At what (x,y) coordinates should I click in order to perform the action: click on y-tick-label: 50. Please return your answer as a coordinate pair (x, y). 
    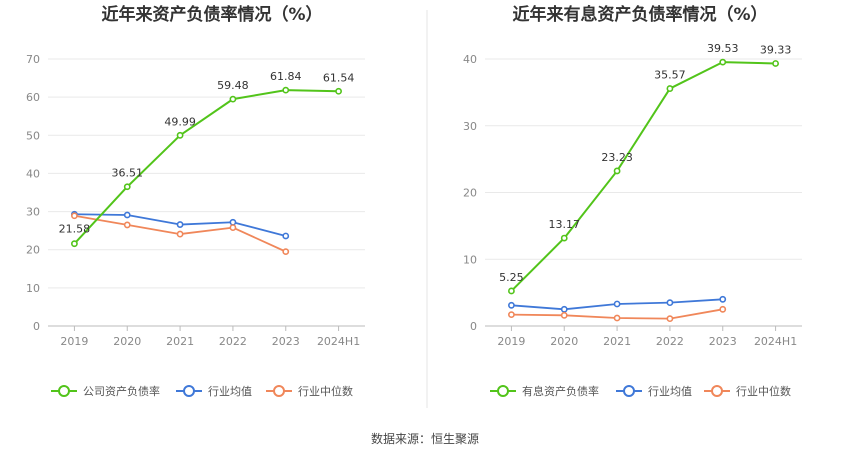
    Looking at the image, I should click on (33, 135).